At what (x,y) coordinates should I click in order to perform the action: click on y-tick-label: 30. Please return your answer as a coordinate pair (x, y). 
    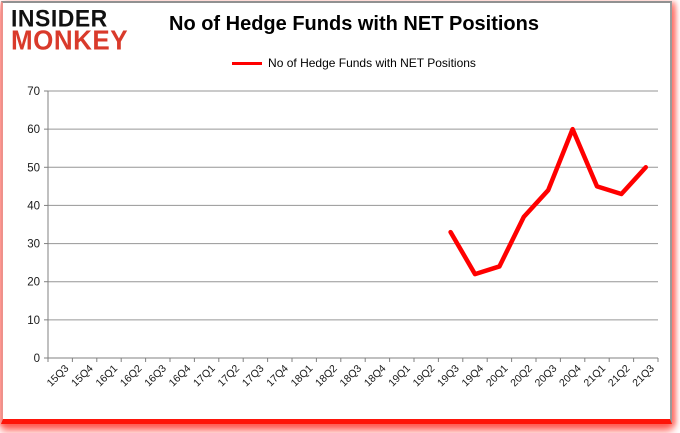
    Looking at the image, I should click on (33, 245).